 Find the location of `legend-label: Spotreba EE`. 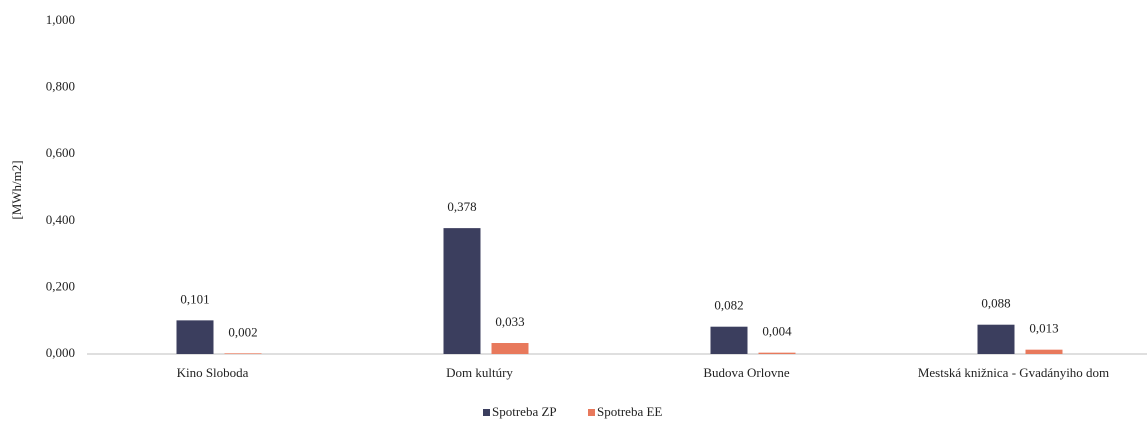

legend-label: Spotreba EE is located at coordinates (629, 411).